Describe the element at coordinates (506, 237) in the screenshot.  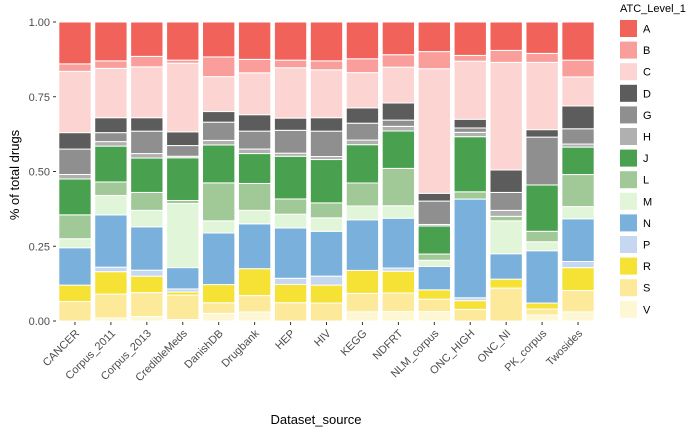
I see `bar-segment-ONC_NI-M` at that location.